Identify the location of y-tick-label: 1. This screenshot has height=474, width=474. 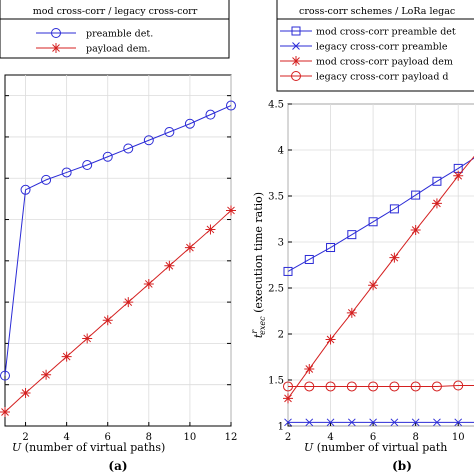
(281, 427).